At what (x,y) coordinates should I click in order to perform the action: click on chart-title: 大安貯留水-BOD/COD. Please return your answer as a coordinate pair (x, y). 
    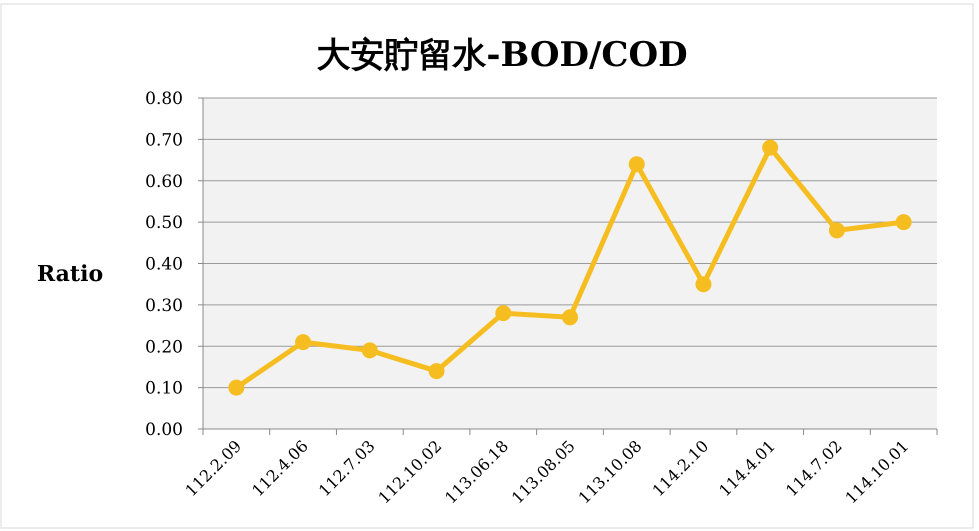
    Looking at the image, I should click on (502, 55).